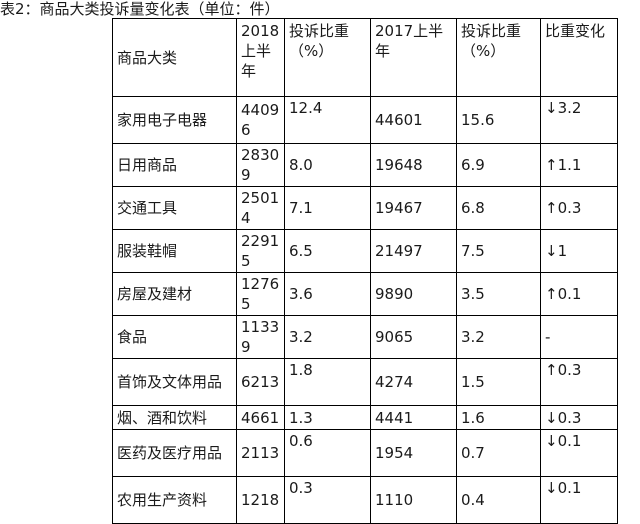 The height and width of the screenshot is (524, 640). What do you see at coordinates (498, 337) in the screenshot?
I see `cell-share-2017: 3.2` at bounding box center [498, 337].